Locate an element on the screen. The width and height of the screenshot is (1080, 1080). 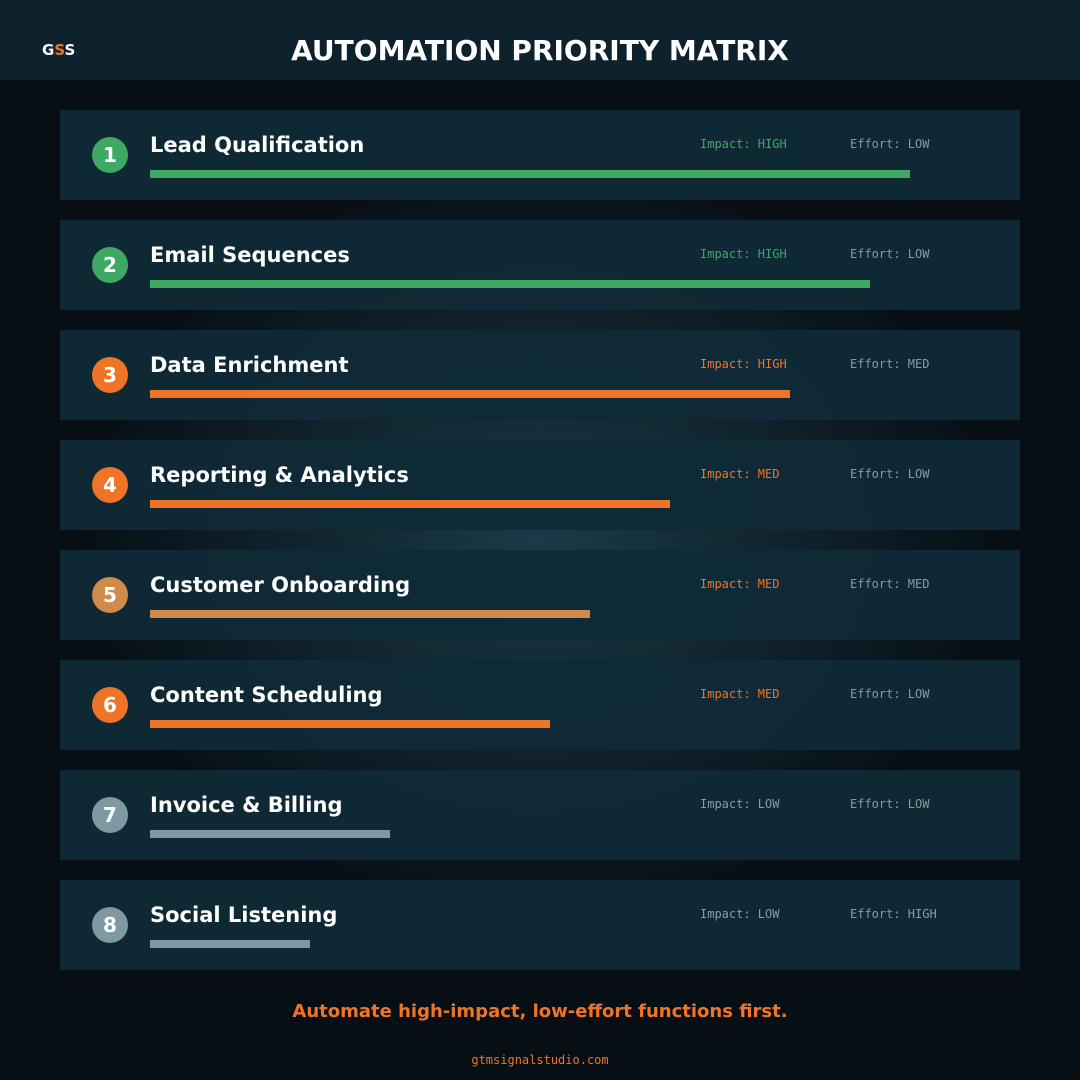
rank-number: 6 is located at coordinates (110, 705).